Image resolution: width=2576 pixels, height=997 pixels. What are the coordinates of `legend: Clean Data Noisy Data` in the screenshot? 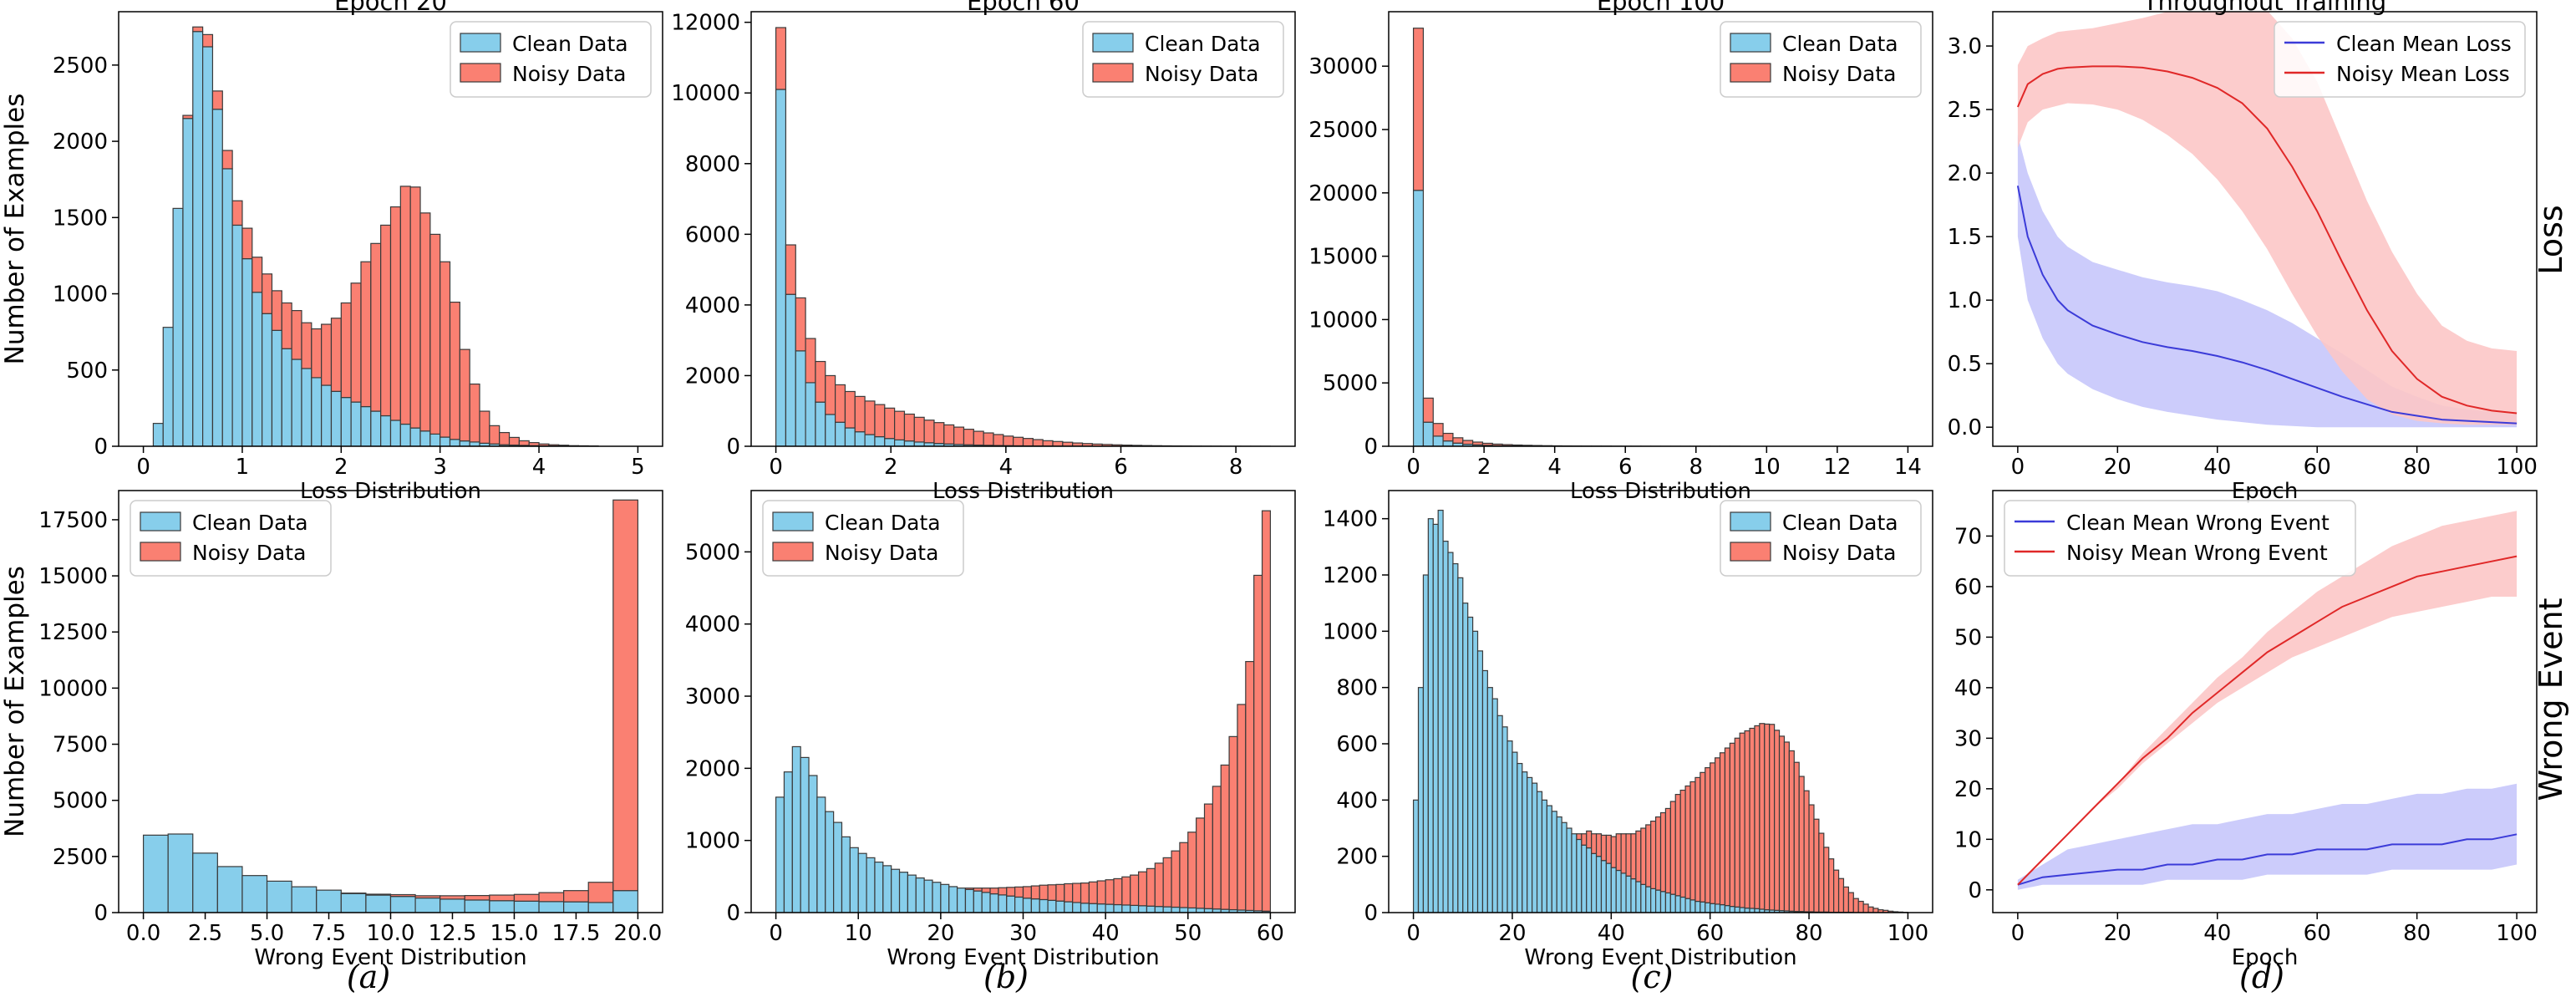 It's located at (1183, 59).